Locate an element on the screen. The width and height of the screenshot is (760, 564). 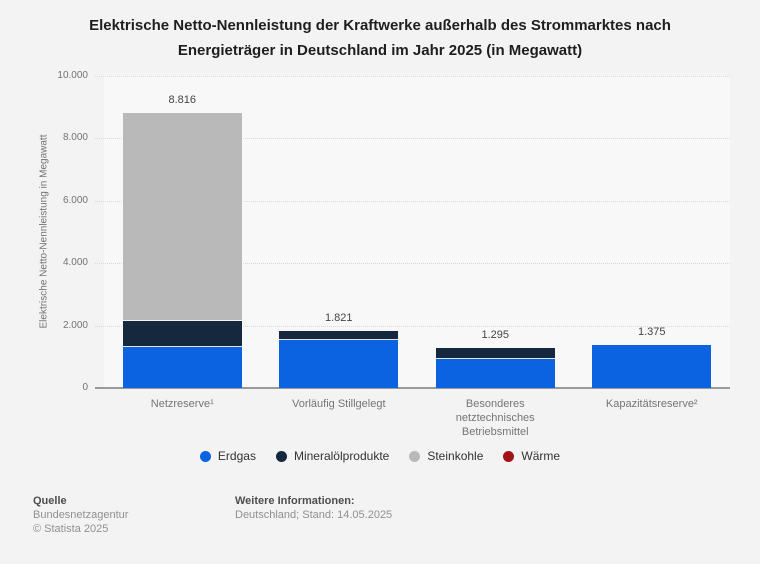
legend-item-1: Erdgas is located at coordinates (227, 456).